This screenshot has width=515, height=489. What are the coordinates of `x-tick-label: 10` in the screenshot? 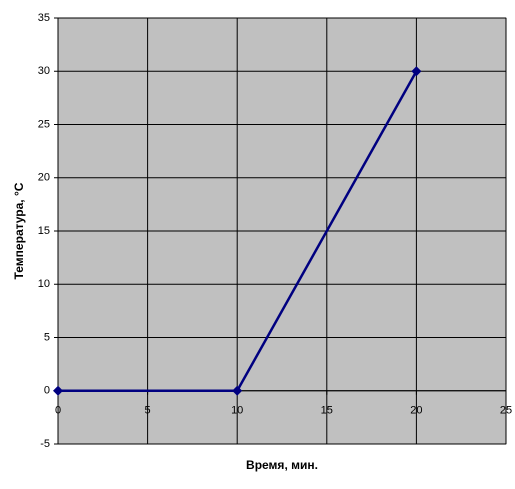 It's located at (237, 411).